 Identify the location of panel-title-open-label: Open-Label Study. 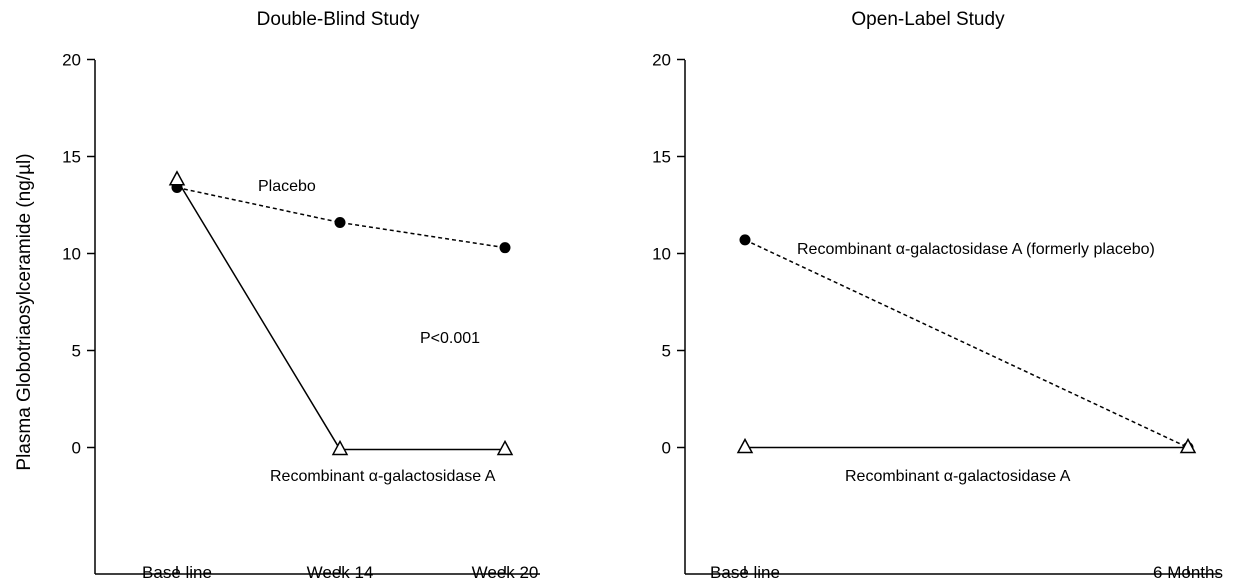
(928, 19).